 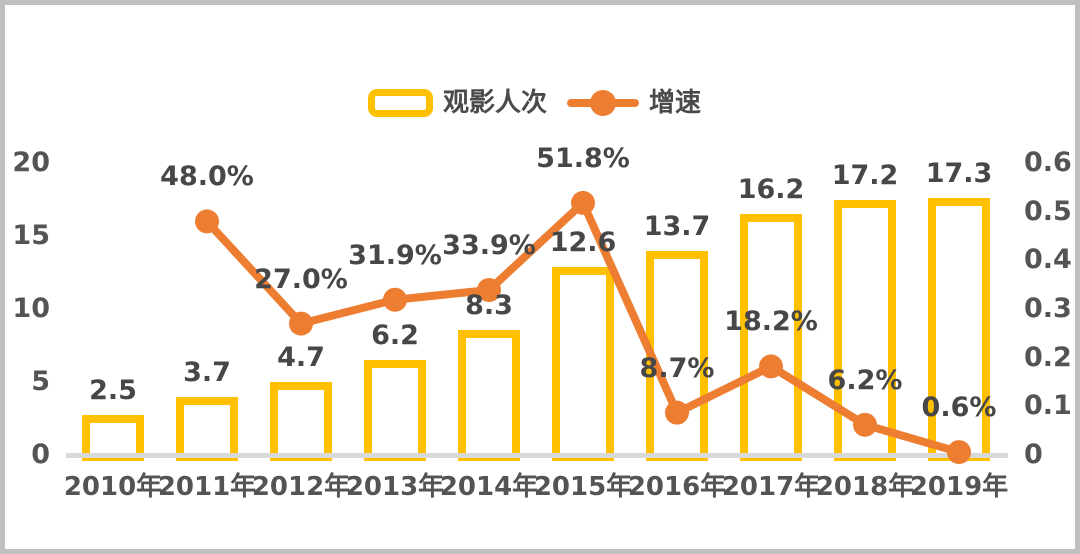 What do you see at coordinates (395, 487) in the screenshot?
I see `x-axis-label-2013年: 2013年` at bounding box center [395, 487].